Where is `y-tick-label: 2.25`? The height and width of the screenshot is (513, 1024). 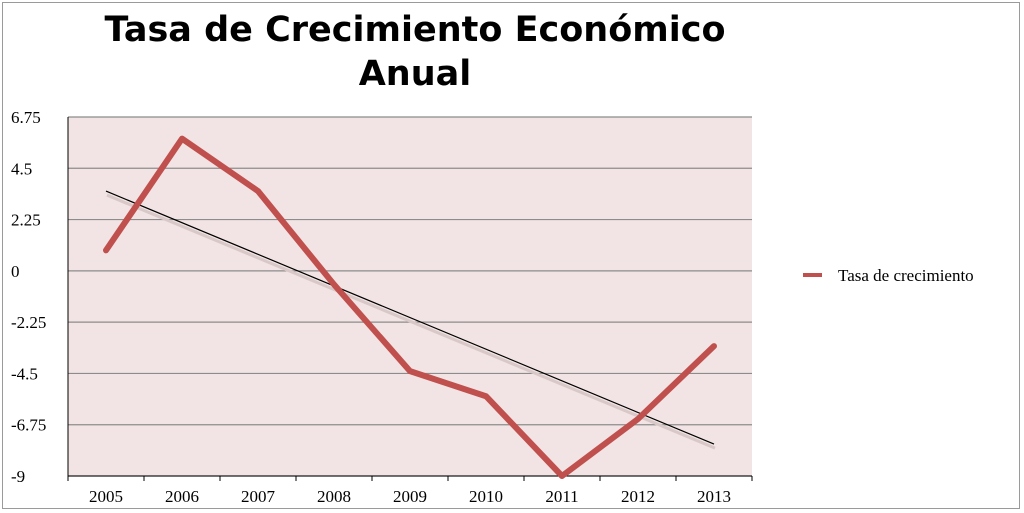
y-tick-label: 2.25 is located at coordinates (26, 220).